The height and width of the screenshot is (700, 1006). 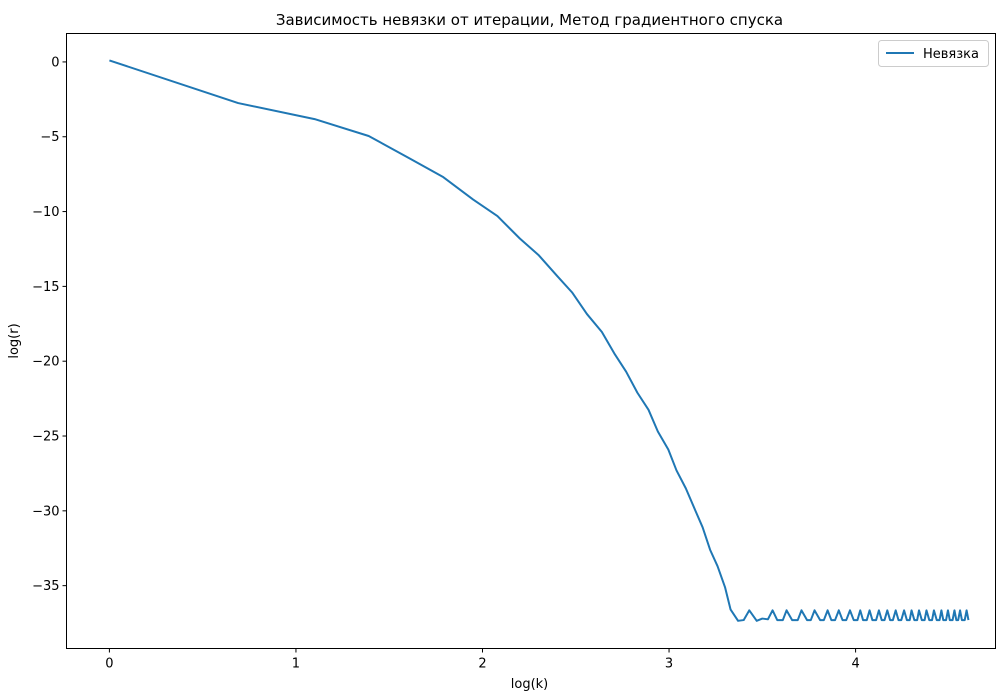 I want to click on legend: Невязка, so click(x=933, y=53).